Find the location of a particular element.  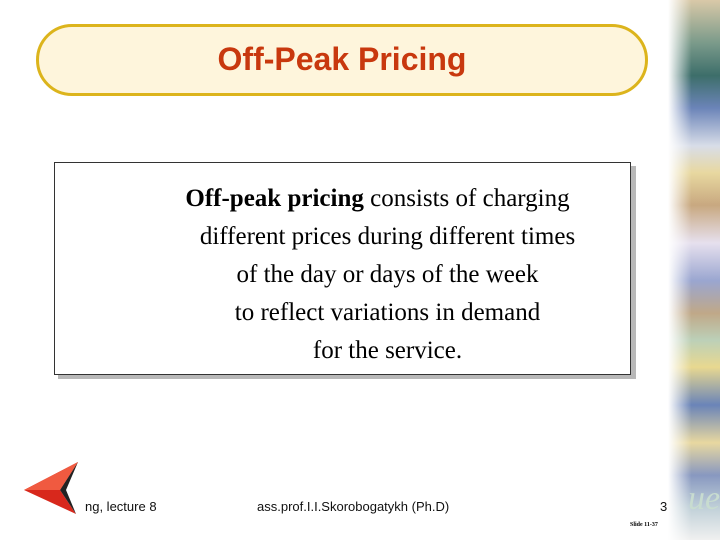

definition-line: for the service. is located at coordinates (387, 350).